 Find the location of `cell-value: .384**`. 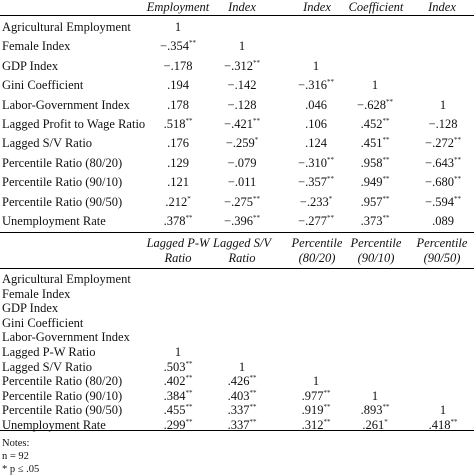

cell-value: .384** is located at coordinates (178, 395).